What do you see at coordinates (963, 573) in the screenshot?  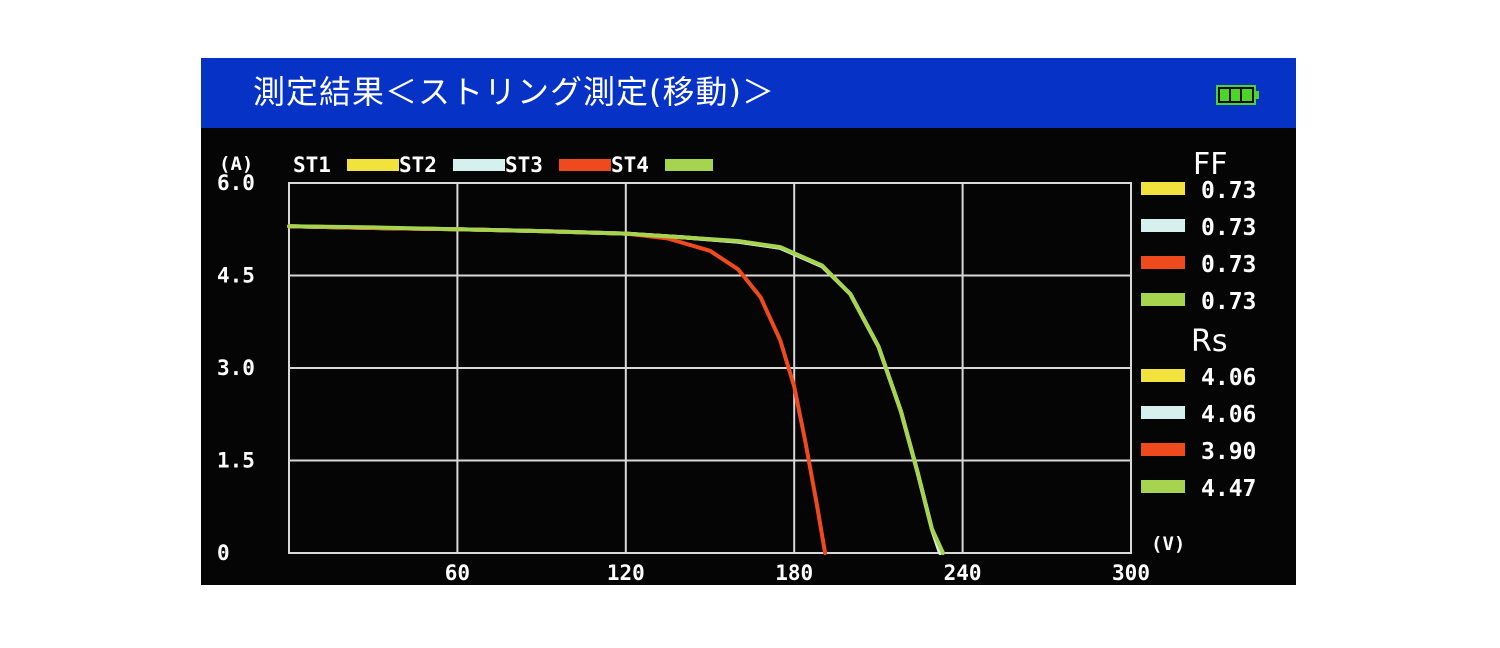 I see `x-tick-label: 240` at bounding box center [963, 573].